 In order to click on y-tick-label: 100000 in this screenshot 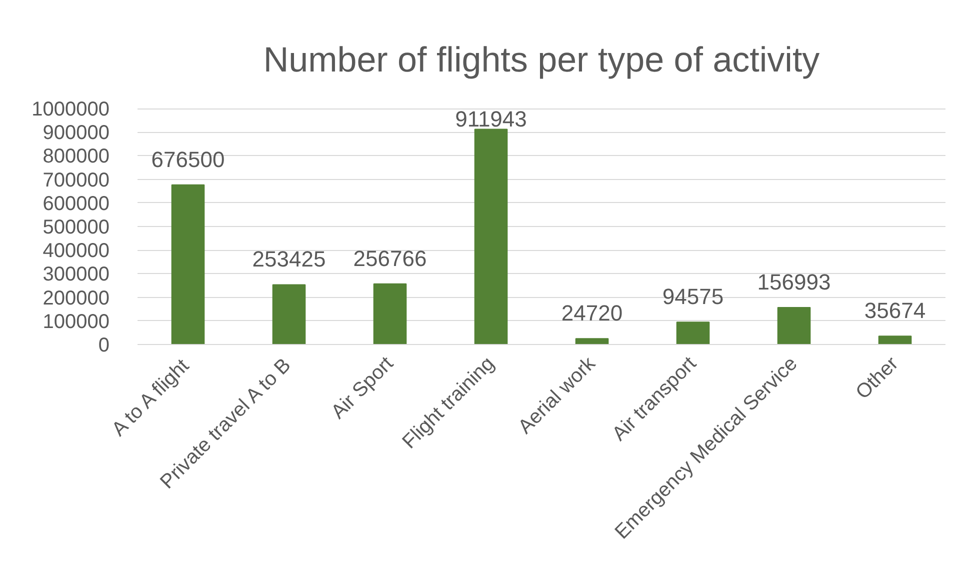, I will do `click(76, 321)`.